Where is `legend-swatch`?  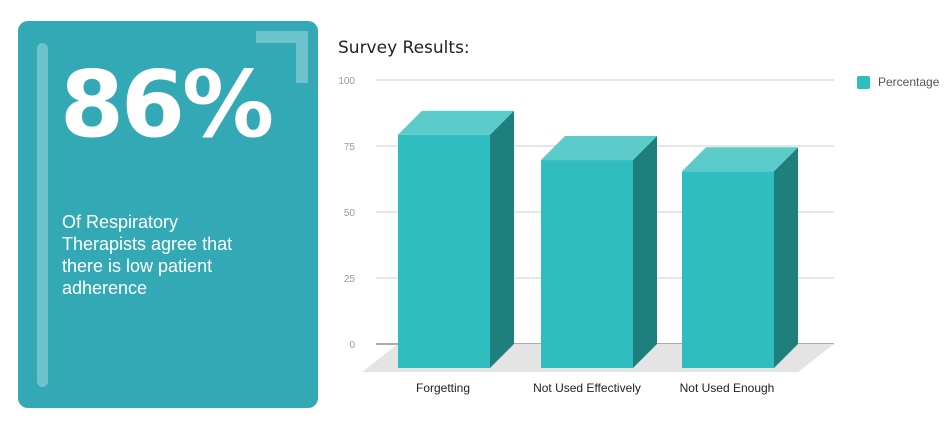 legend-swatch is located at coordinates (863, 82).